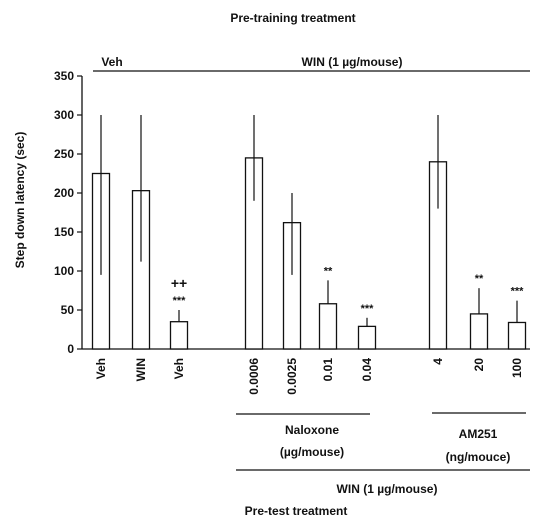 This screenshot has height=522, width=536. I want to click on x-tick-label: WIN, so click(141, 369).